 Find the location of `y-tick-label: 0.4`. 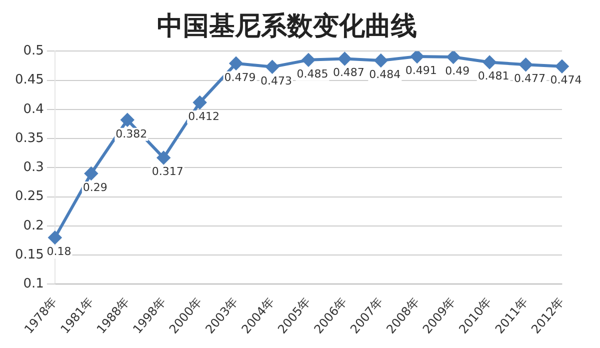

y-tick-label: 0.4 is located at coordinates (33, 109).